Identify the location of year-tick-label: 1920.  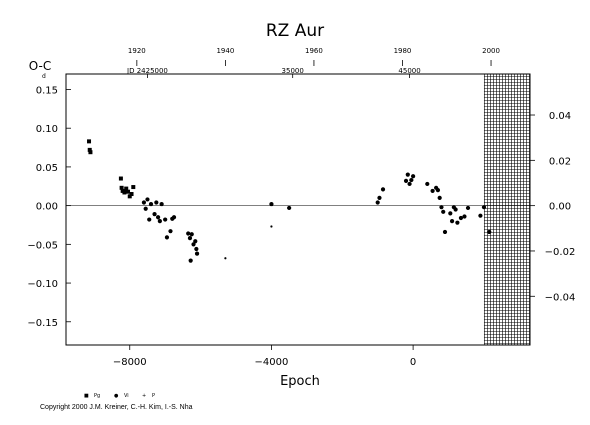
(137, 51).